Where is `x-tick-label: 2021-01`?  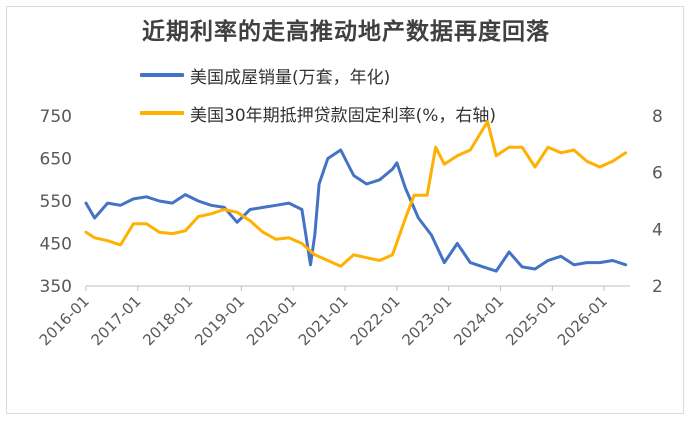
x-tick-label: 2021-01 is located at coordinates (323, 320).